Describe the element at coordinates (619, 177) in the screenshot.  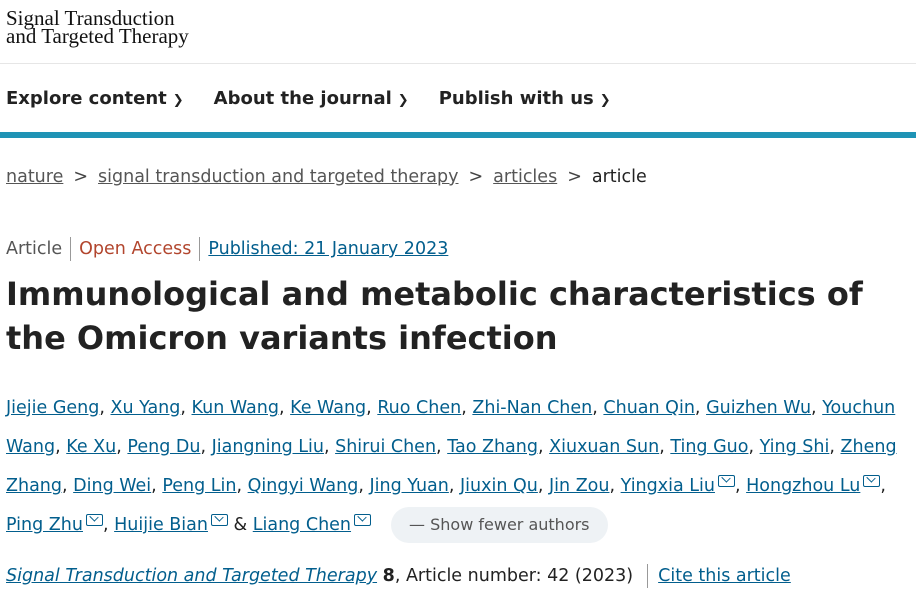
I see `breadcrumb-current: article` at that location.